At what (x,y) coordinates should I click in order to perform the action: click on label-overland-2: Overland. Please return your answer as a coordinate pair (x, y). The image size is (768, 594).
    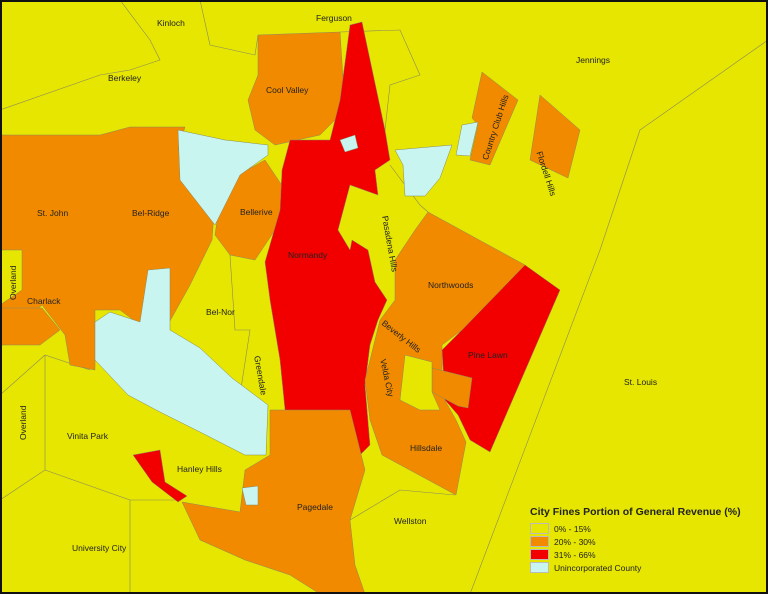
    Looking at the image, I should click on (23, 423).